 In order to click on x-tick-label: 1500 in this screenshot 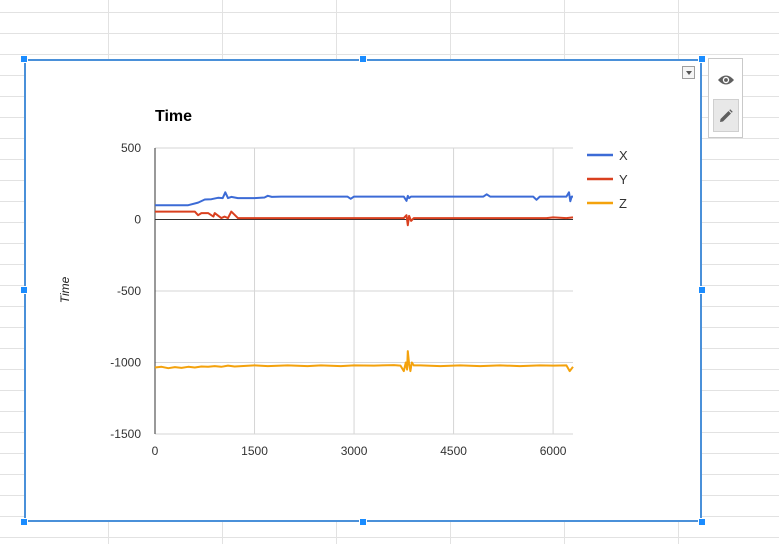, I will do `click(254, 451)`.